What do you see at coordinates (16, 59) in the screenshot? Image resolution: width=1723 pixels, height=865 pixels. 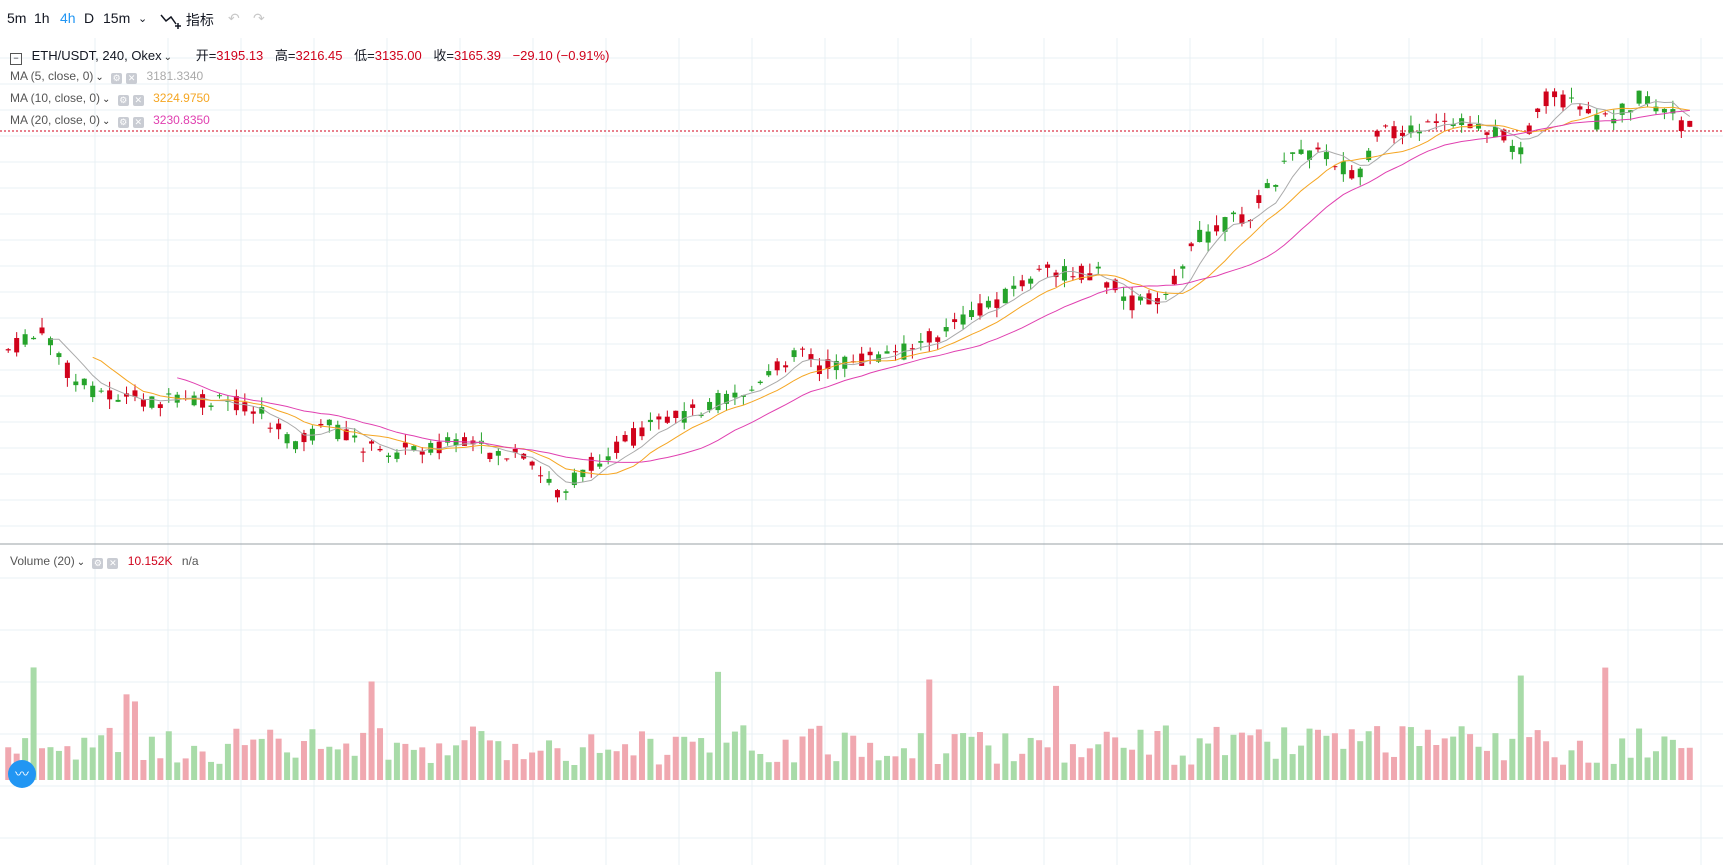 I see `collapse-icon: −` at bounding box center [16, 59].